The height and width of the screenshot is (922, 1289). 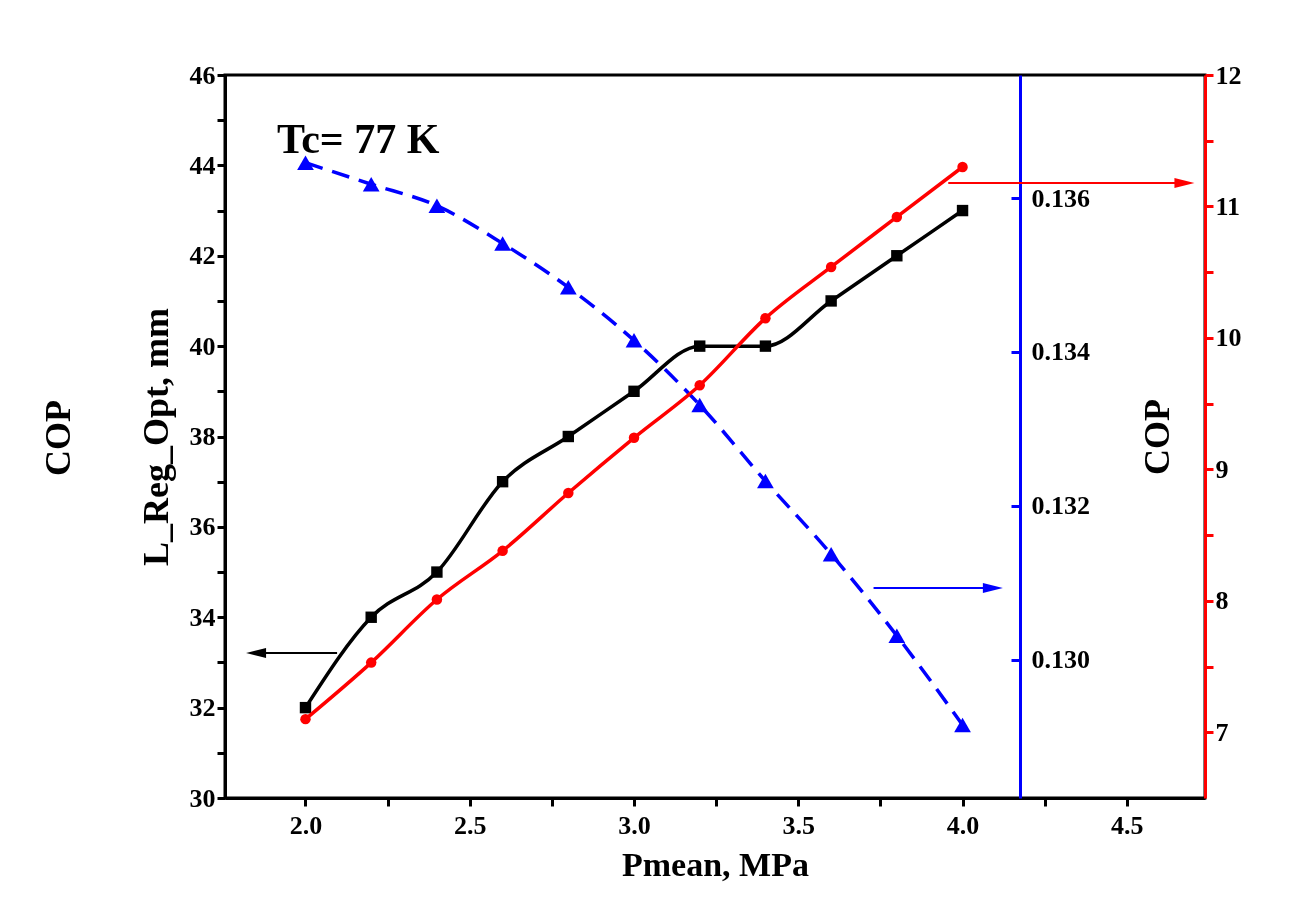 I want to click on x-tick-label: 3.5, so click(x=799, y=825).